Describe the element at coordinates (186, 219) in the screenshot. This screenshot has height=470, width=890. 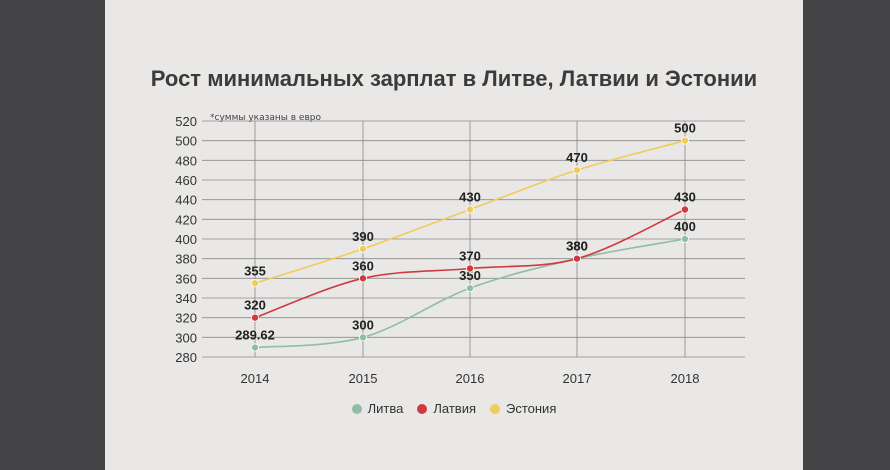
I see `y-tick-label: 420` at that location.